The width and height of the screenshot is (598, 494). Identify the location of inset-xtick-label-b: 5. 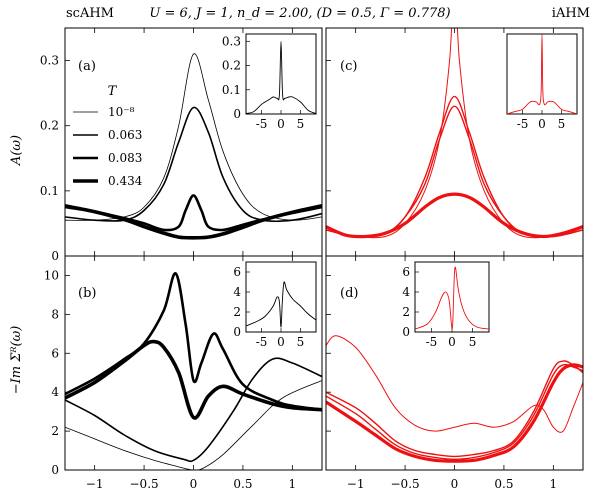
(301, 342).